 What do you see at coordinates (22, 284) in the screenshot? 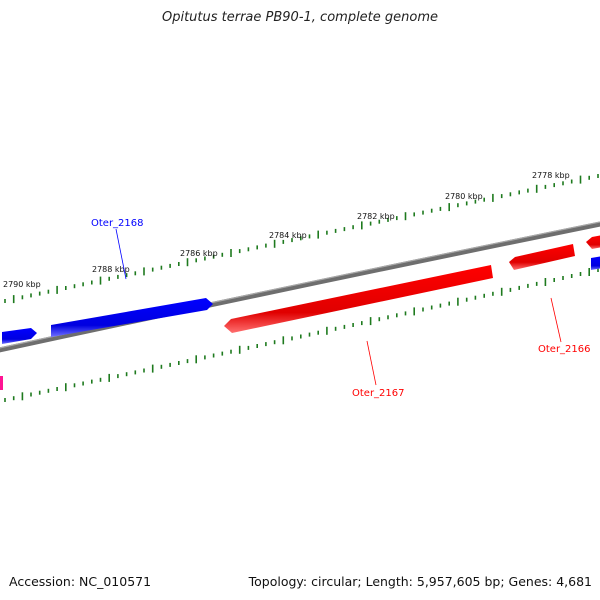
I see `tick-label-2790: 2790 kbp` at bounding box center [22, 284].